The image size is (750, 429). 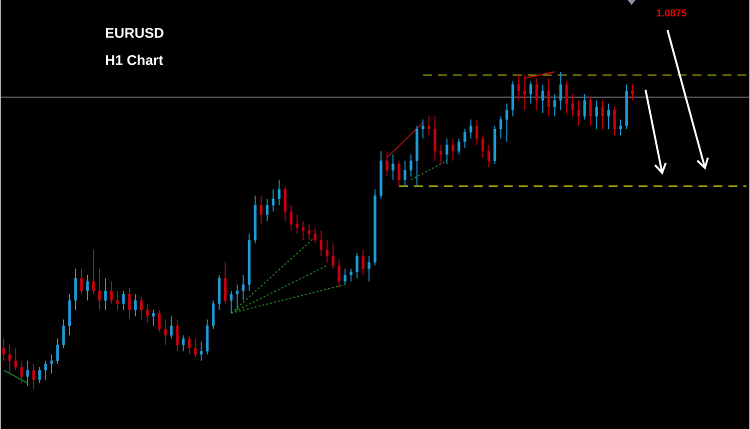 I want to click on chart-title: EURUSD, so click(x=135, y=33).